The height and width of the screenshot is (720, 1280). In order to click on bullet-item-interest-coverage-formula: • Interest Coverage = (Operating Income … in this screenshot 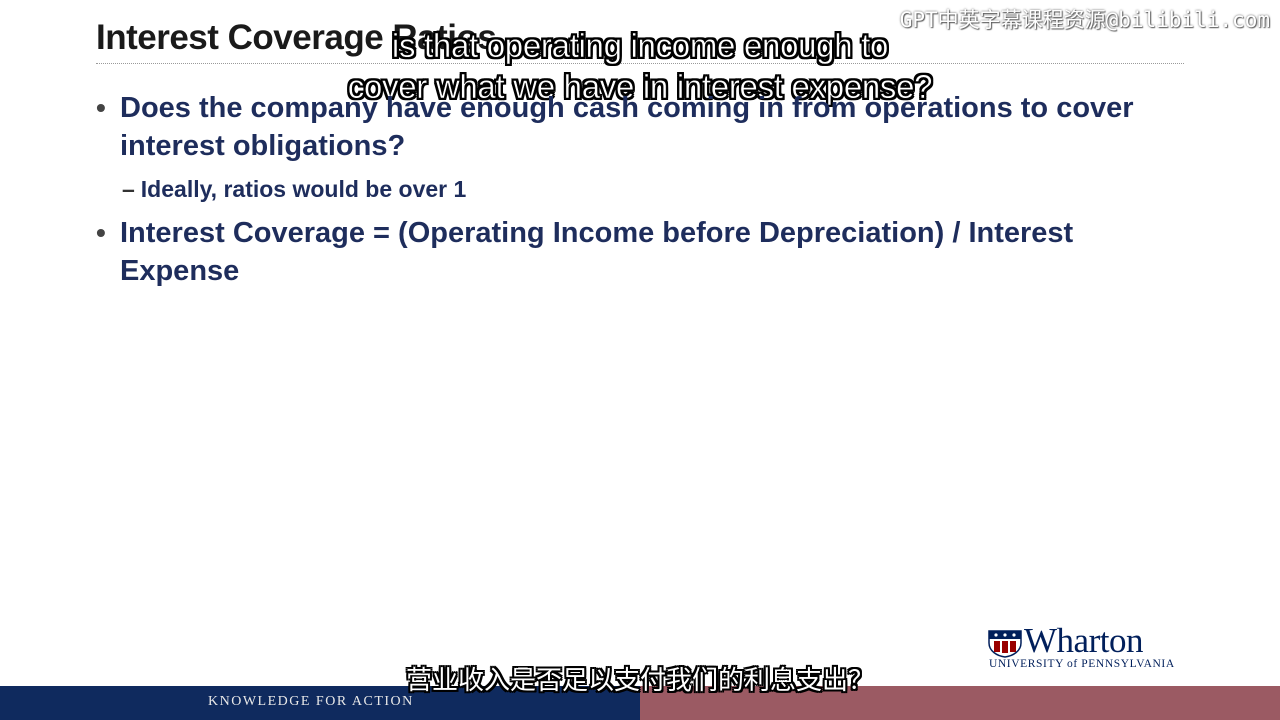, I will do `click(641, 252)`.